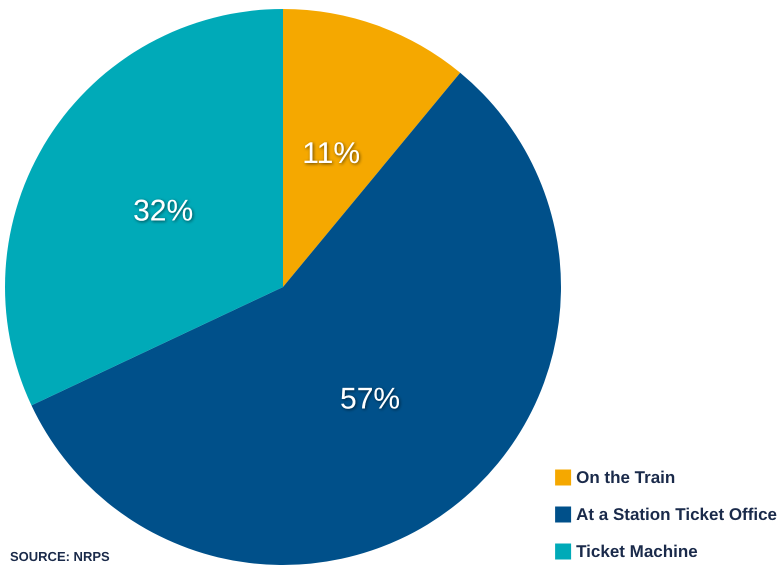 Image resolution: width=784 pixels, height=567 pixels. What do you see at coordinates (677, 514) in the screenshot?
I see `legend-label: At a Station Ticket Office` at bounding box center [677, 514].